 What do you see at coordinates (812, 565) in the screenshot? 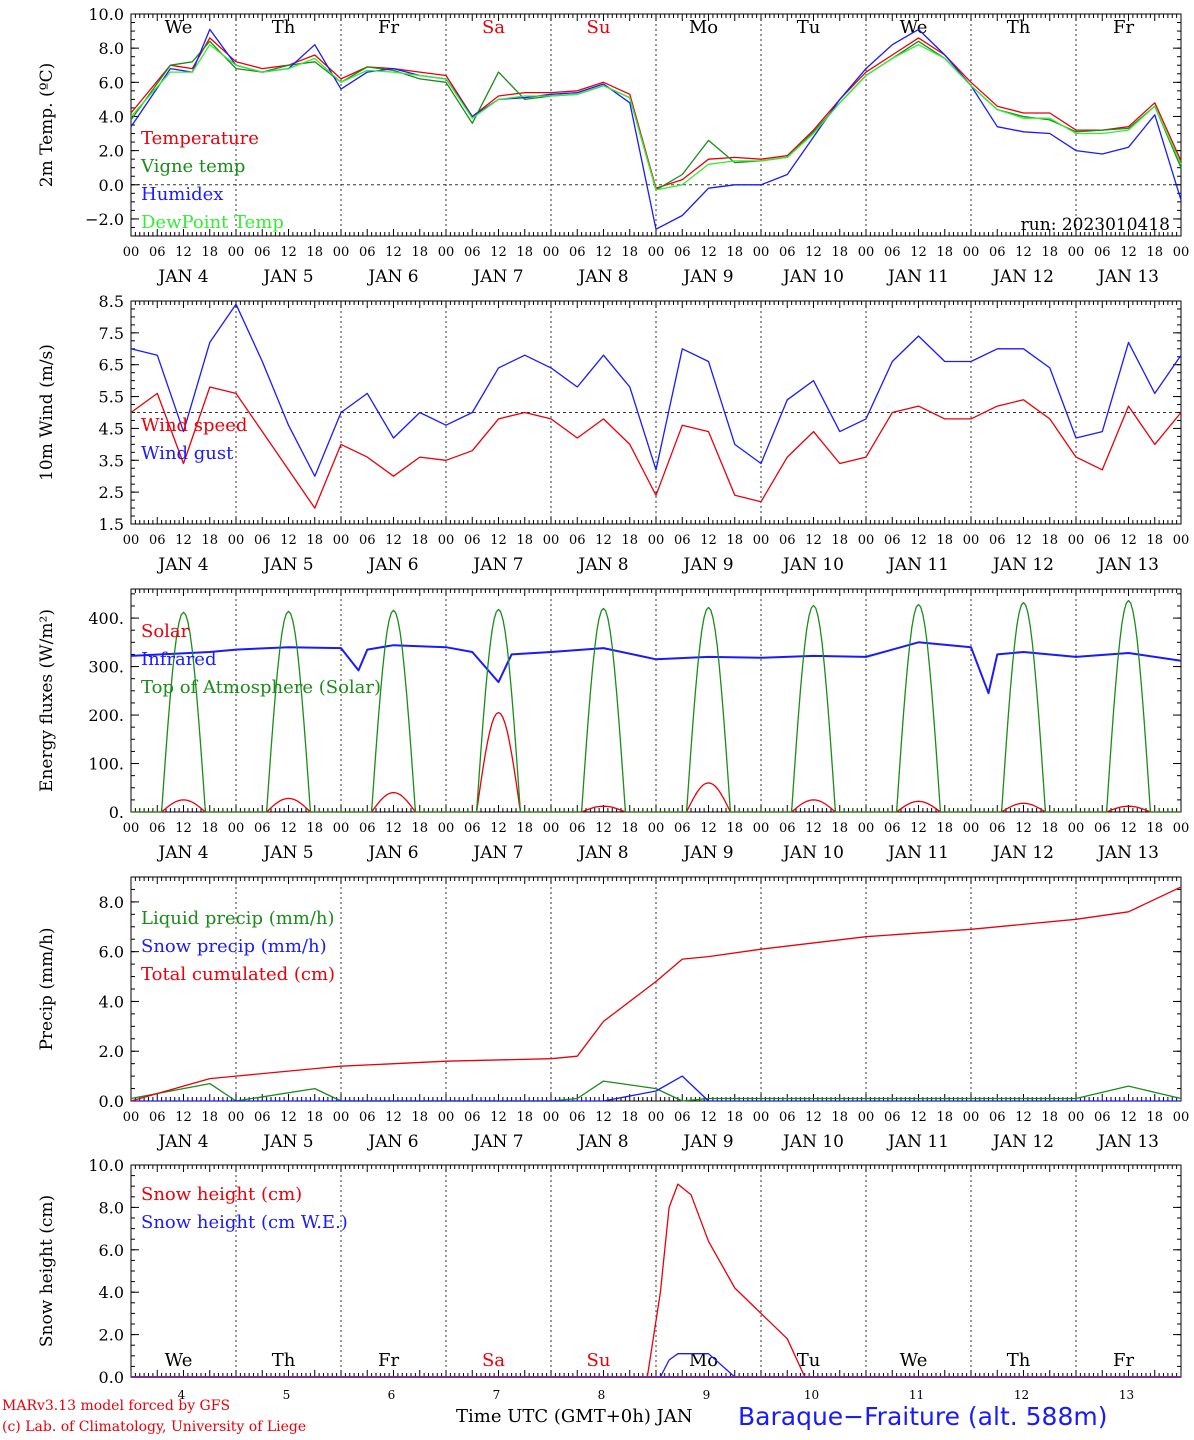
I see `x-date-label: JAN 10` at bounding box center [812, 565].